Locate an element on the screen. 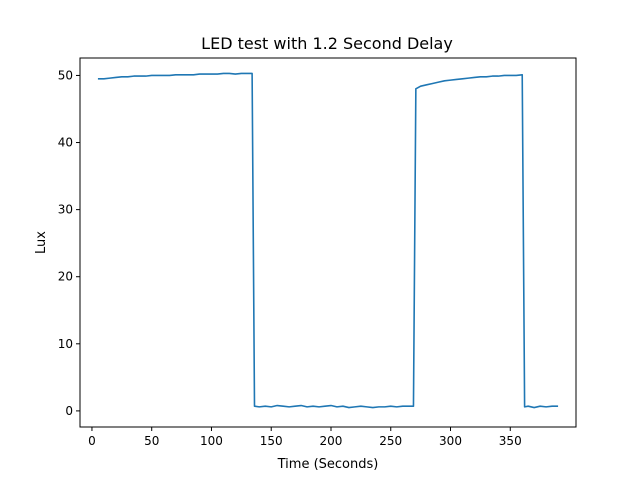 The height and width of the screenshot is (480, 640). y-tick-label: 0 is located at coordinates (69, 411).